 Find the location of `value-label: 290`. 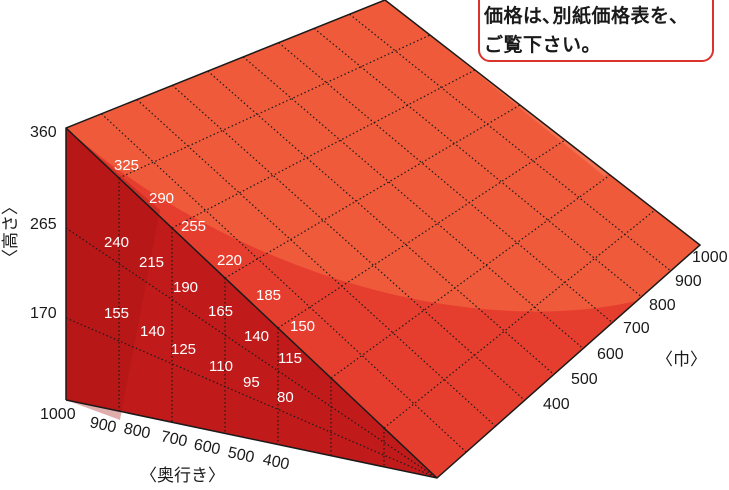

value-label: 290 is located at coordinates (161, 198).